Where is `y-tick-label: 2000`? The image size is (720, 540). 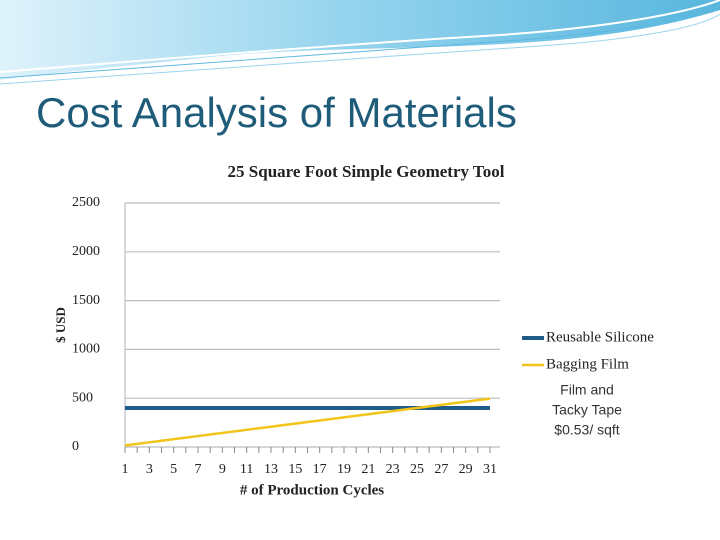
y-tick-label: 2000 is located at coordinates (86, 251).